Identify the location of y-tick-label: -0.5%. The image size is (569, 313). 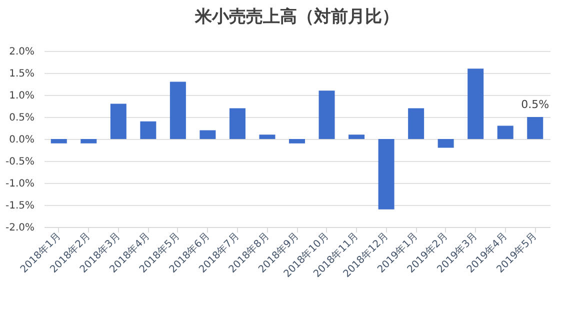
(19, 162).